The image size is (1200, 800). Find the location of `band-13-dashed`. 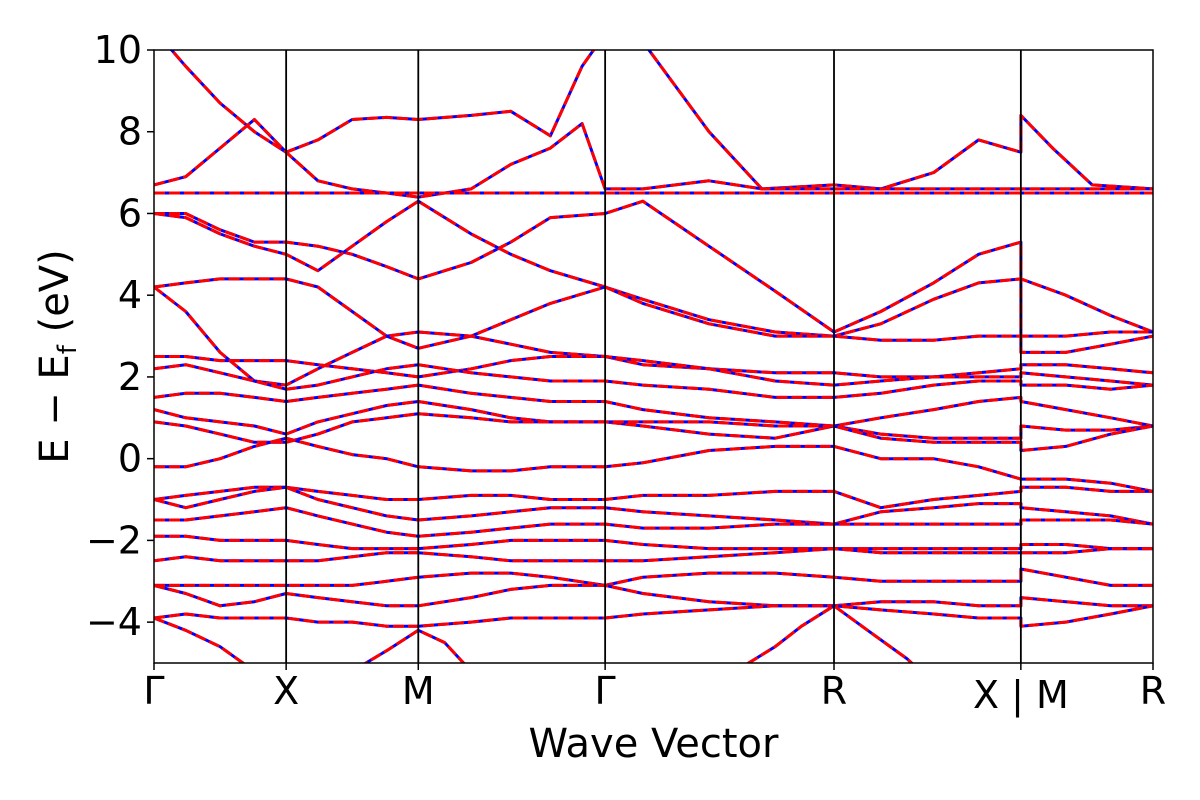

band-13-dashed is located at coordinates (653, 464).